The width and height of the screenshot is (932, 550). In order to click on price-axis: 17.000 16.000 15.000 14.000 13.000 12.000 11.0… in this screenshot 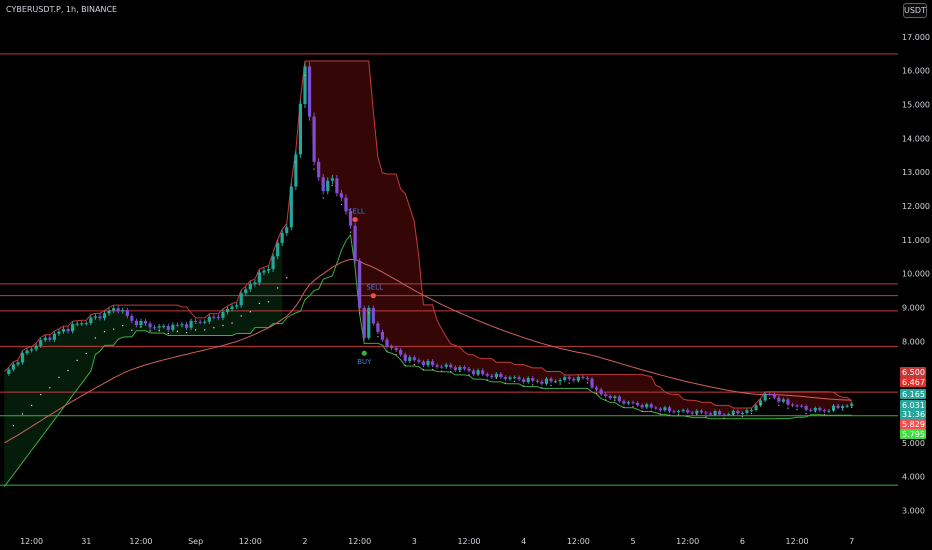, I will do `click(916, 274)`.